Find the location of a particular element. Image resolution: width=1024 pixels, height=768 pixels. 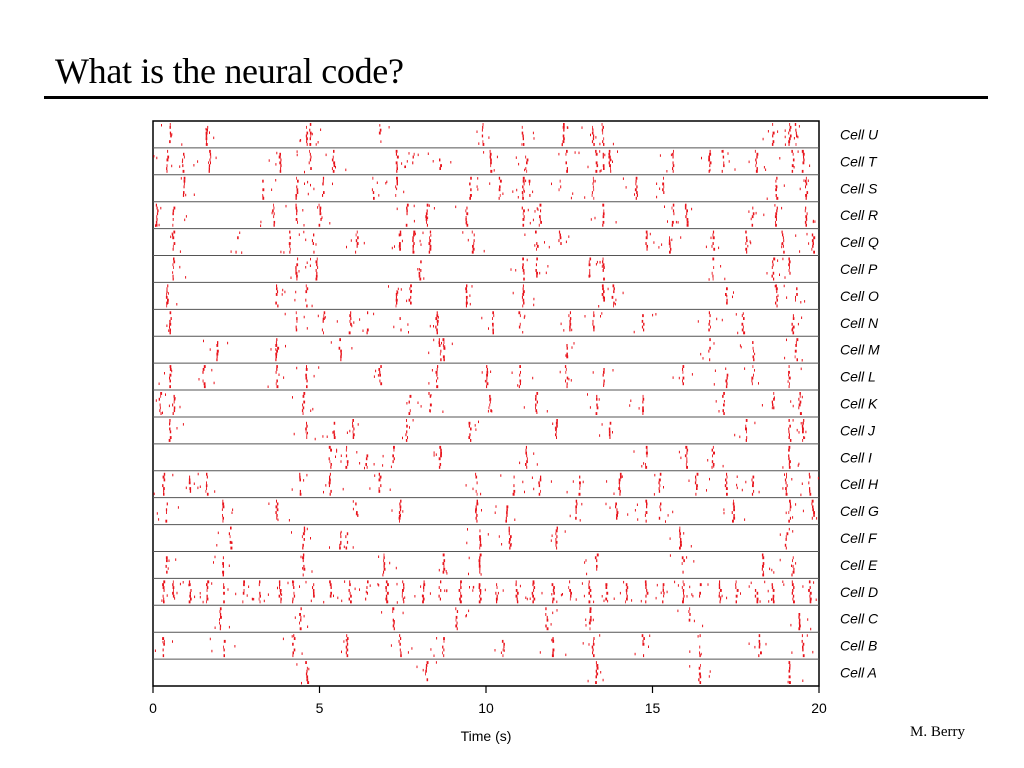

cell-label-cell-c: Cell C is located at coordinates (859, 619).